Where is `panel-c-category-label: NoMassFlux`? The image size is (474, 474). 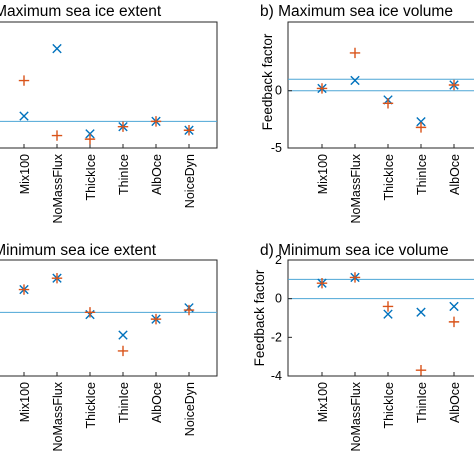 panel-c-category-label: NoMassFlux is located at coordinates (58, 416).